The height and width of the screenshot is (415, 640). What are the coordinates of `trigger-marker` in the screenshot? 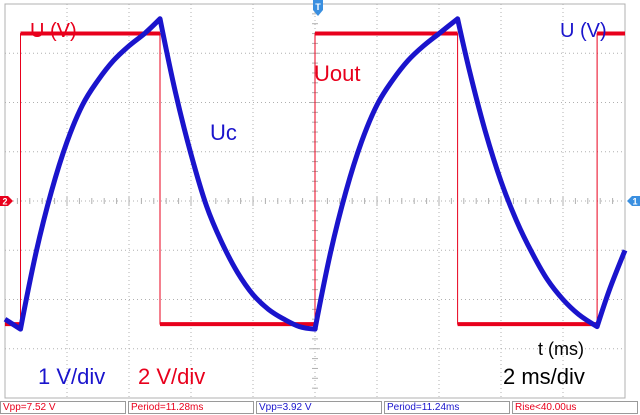 It's located at (318, 8).